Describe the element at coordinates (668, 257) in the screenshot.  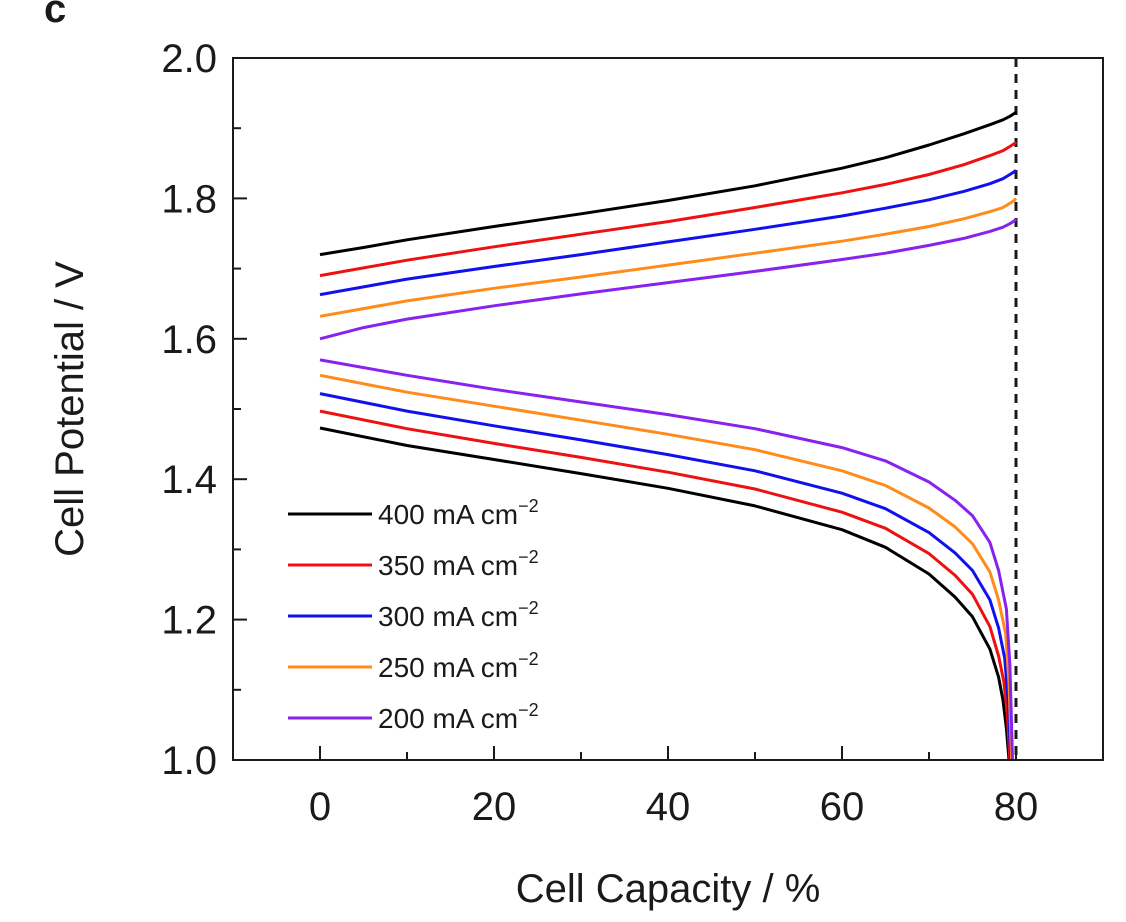
I see `series-3-charge-line` at that location.